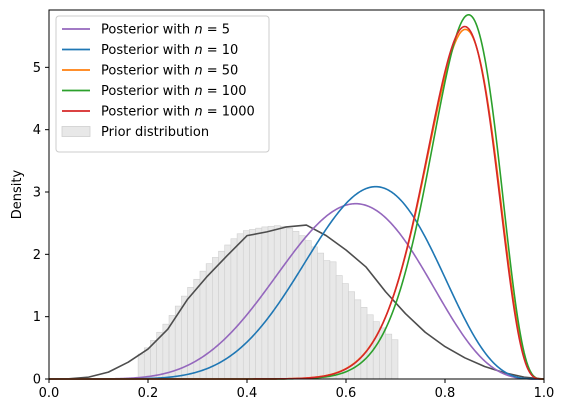  What do you see at coordinates (37, 130) in the screenshot?
I see `y-tick-label: 4` at bounding box center [37, 130].